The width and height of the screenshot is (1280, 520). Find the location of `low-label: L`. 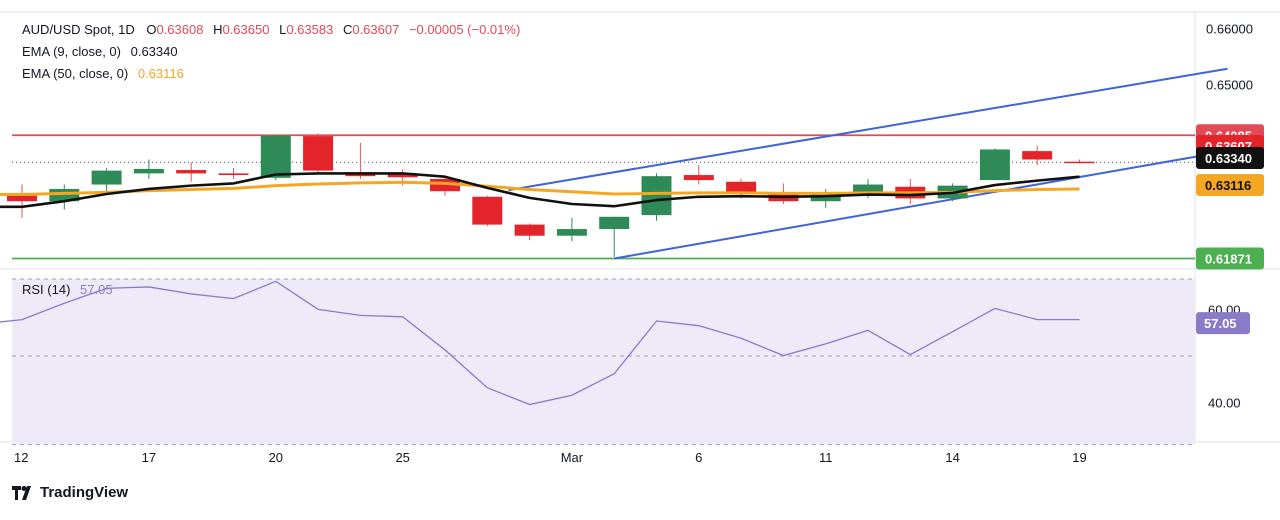

low-label: L is located at coordinates (283, 29).